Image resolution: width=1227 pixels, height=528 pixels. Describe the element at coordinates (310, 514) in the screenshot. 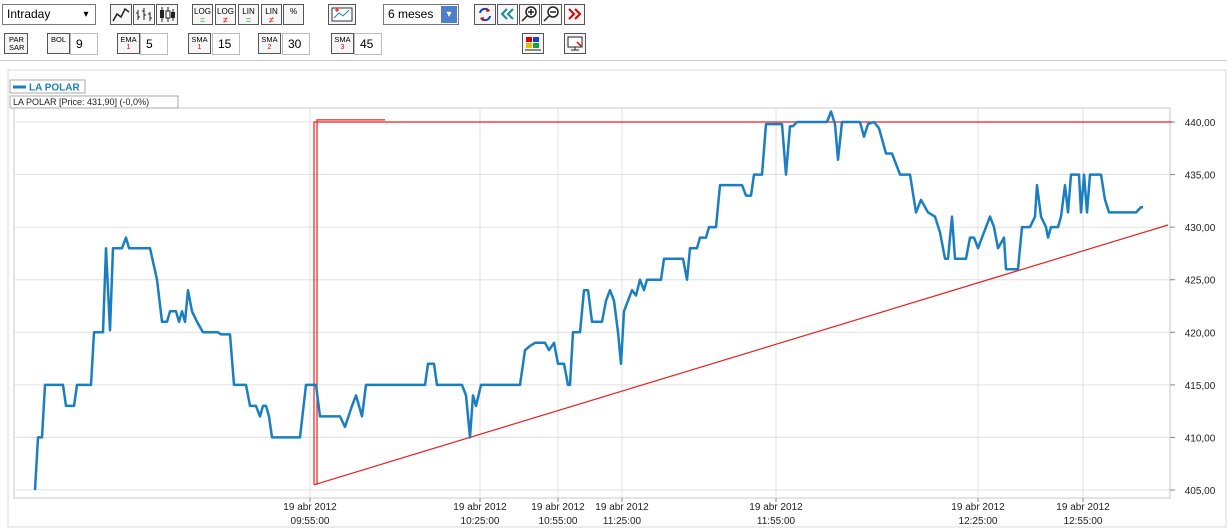

I see `x-tick-label: 19 abr 2012 09:55:00` at that location.